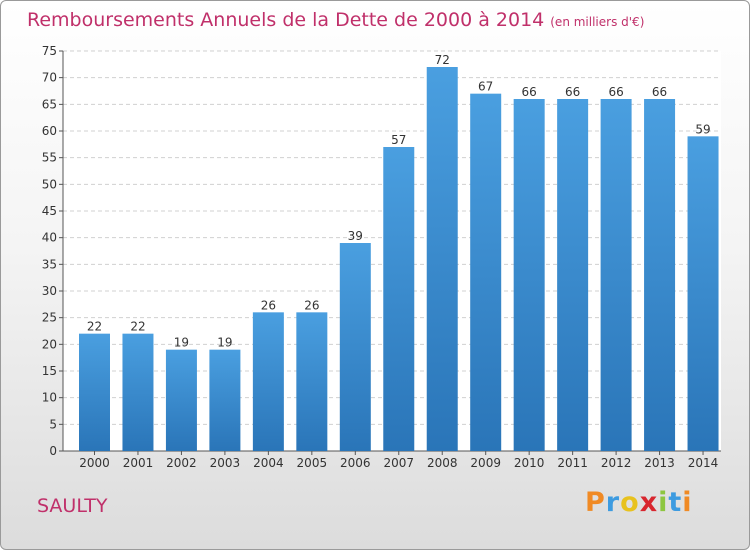  Describe the element at coordinates (703, 463) in the screenshot. I see `x-tick-label: 2014` at that location.